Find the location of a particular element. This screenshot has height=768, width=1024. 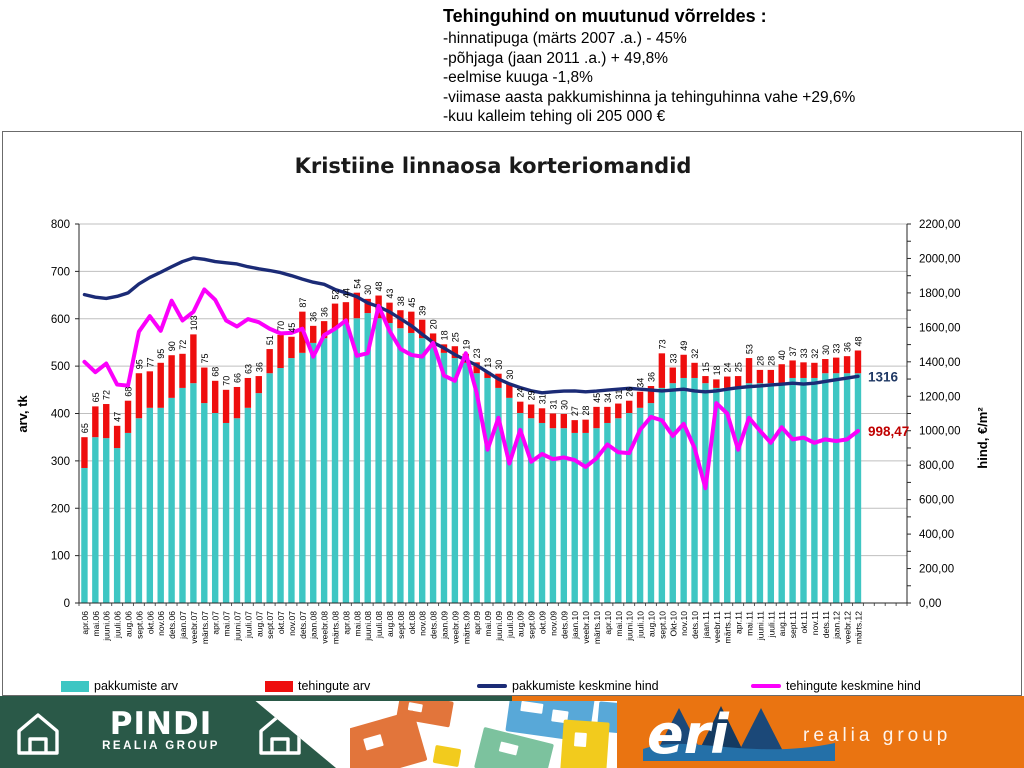

right-tick-label: 1600,00 is located at coordinates (940, 328).